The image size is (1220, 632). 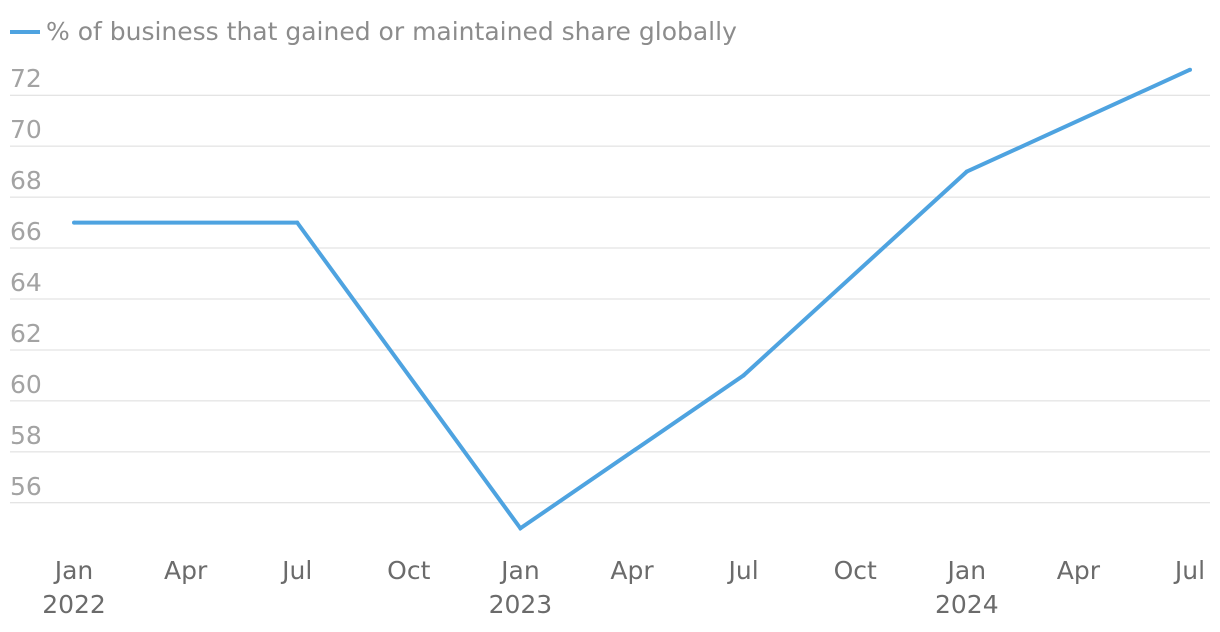 What do you see at coordinates (26, 486) in the screenshot?
I see `y-tick-label: 56` at bounding box center [26, 486].